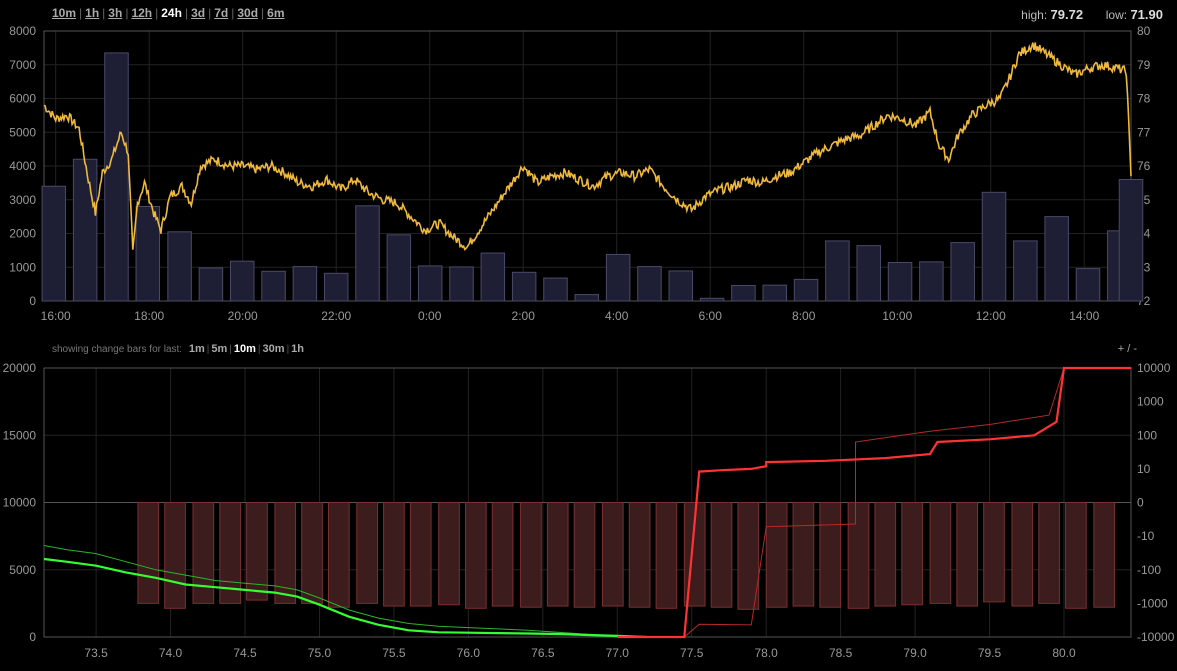  Describe the element at coordinates (1144, 132) in the screenshot. I see `price-tick-label: 77` at that location.